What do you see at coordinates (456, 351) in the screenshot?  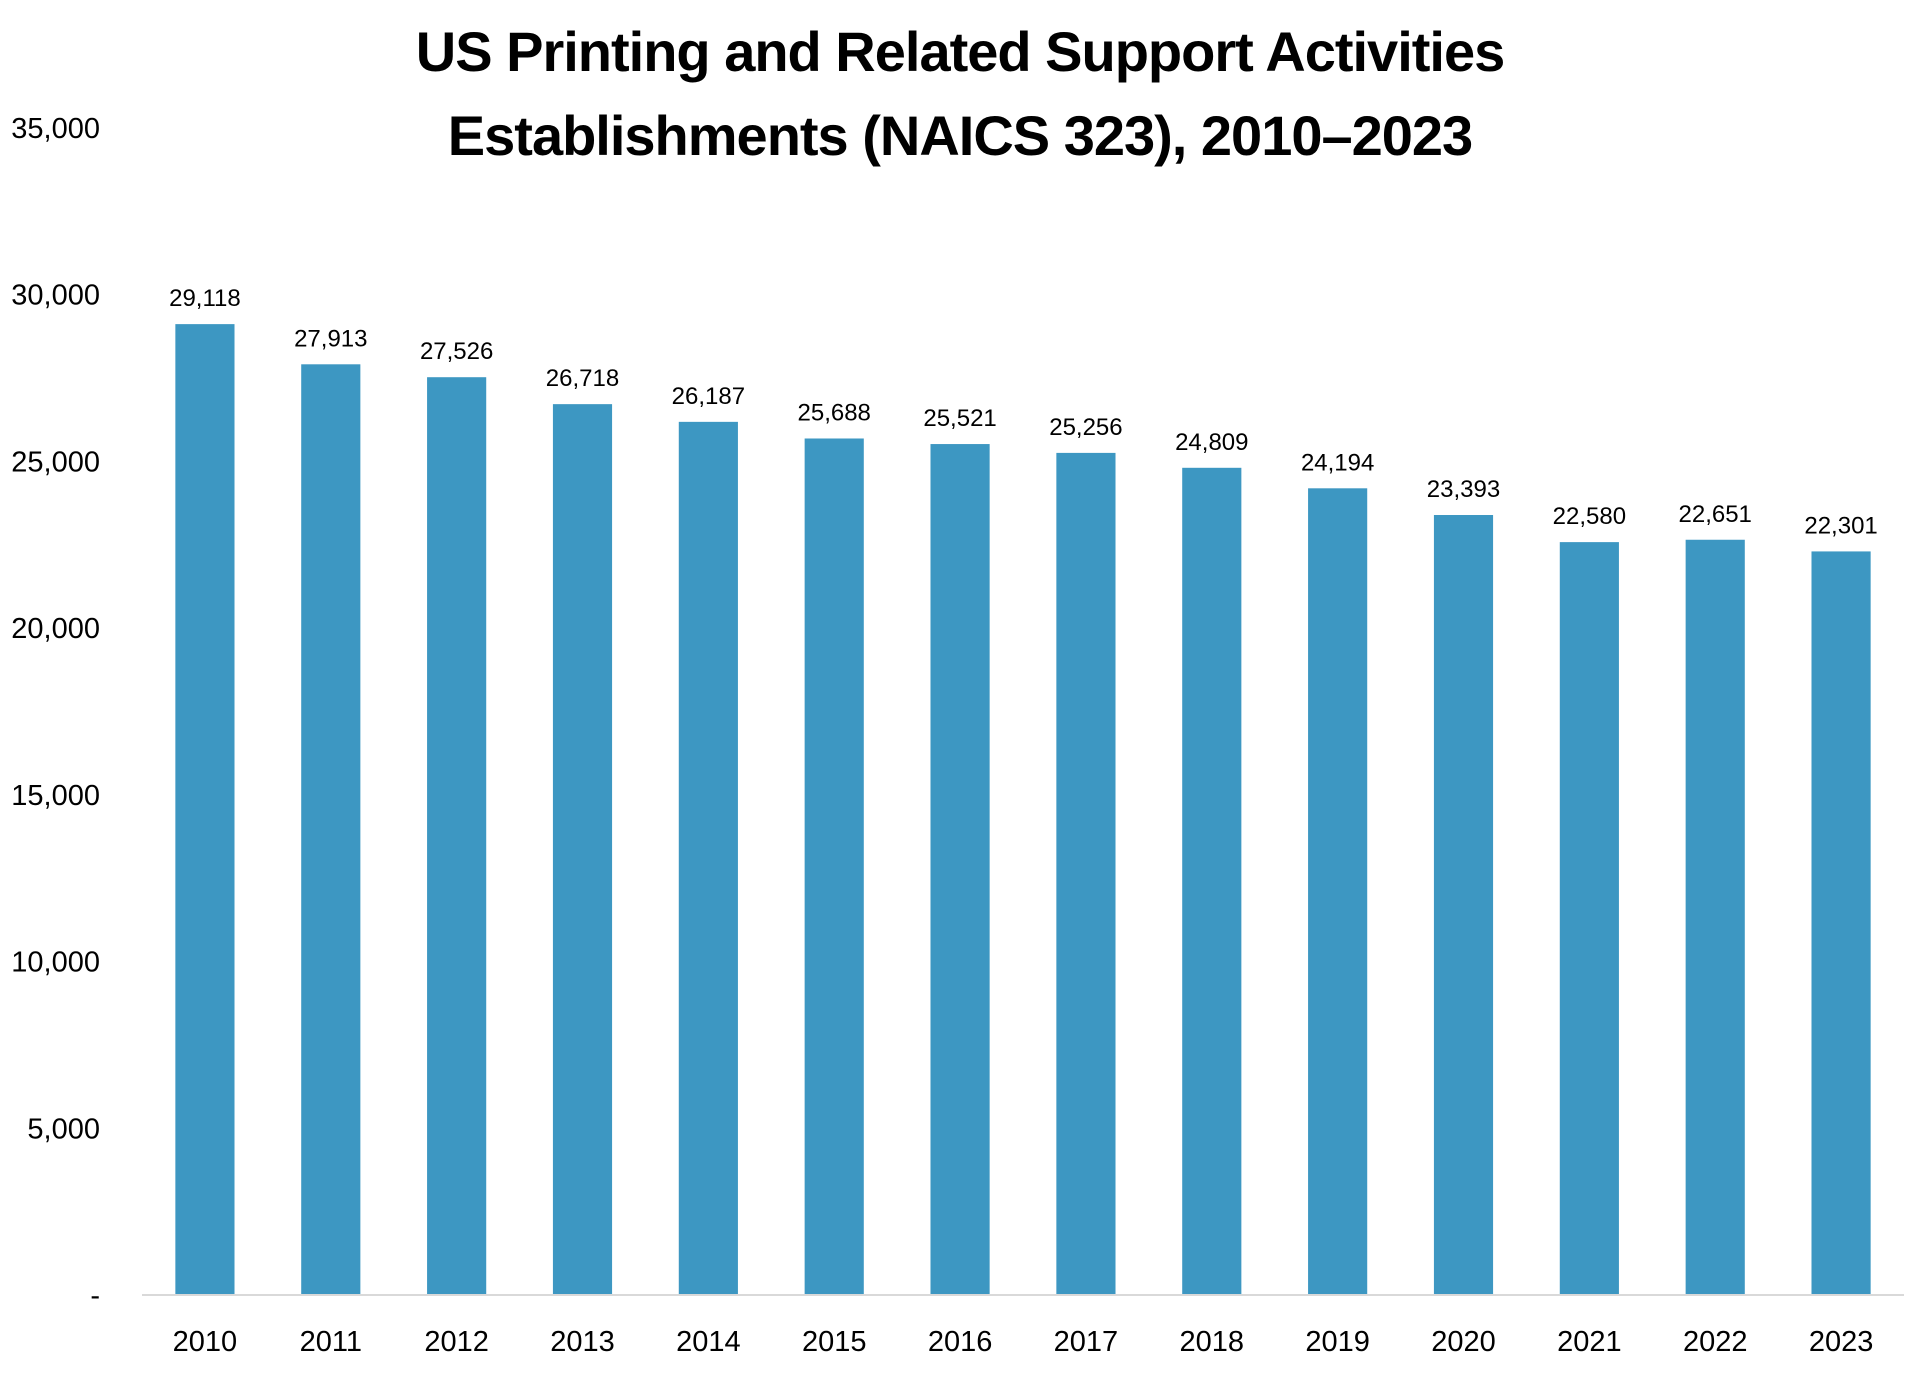 I see `bar-value-label: 27,526` at bounding box center [456, 351].